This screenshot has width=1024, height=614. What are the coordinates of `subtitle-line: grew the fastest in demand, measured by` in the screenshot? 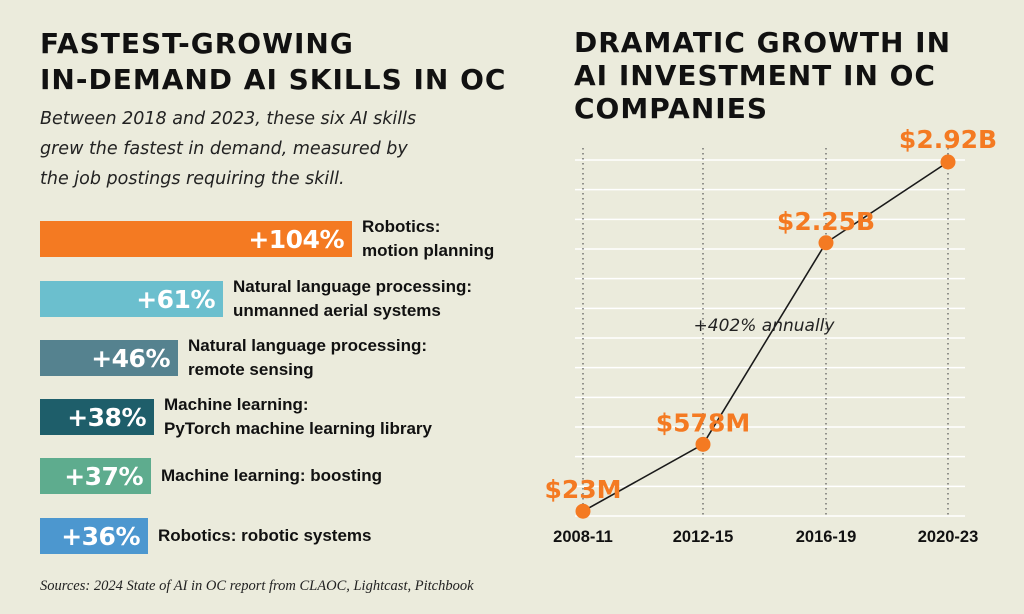 It's located at (224, 149).